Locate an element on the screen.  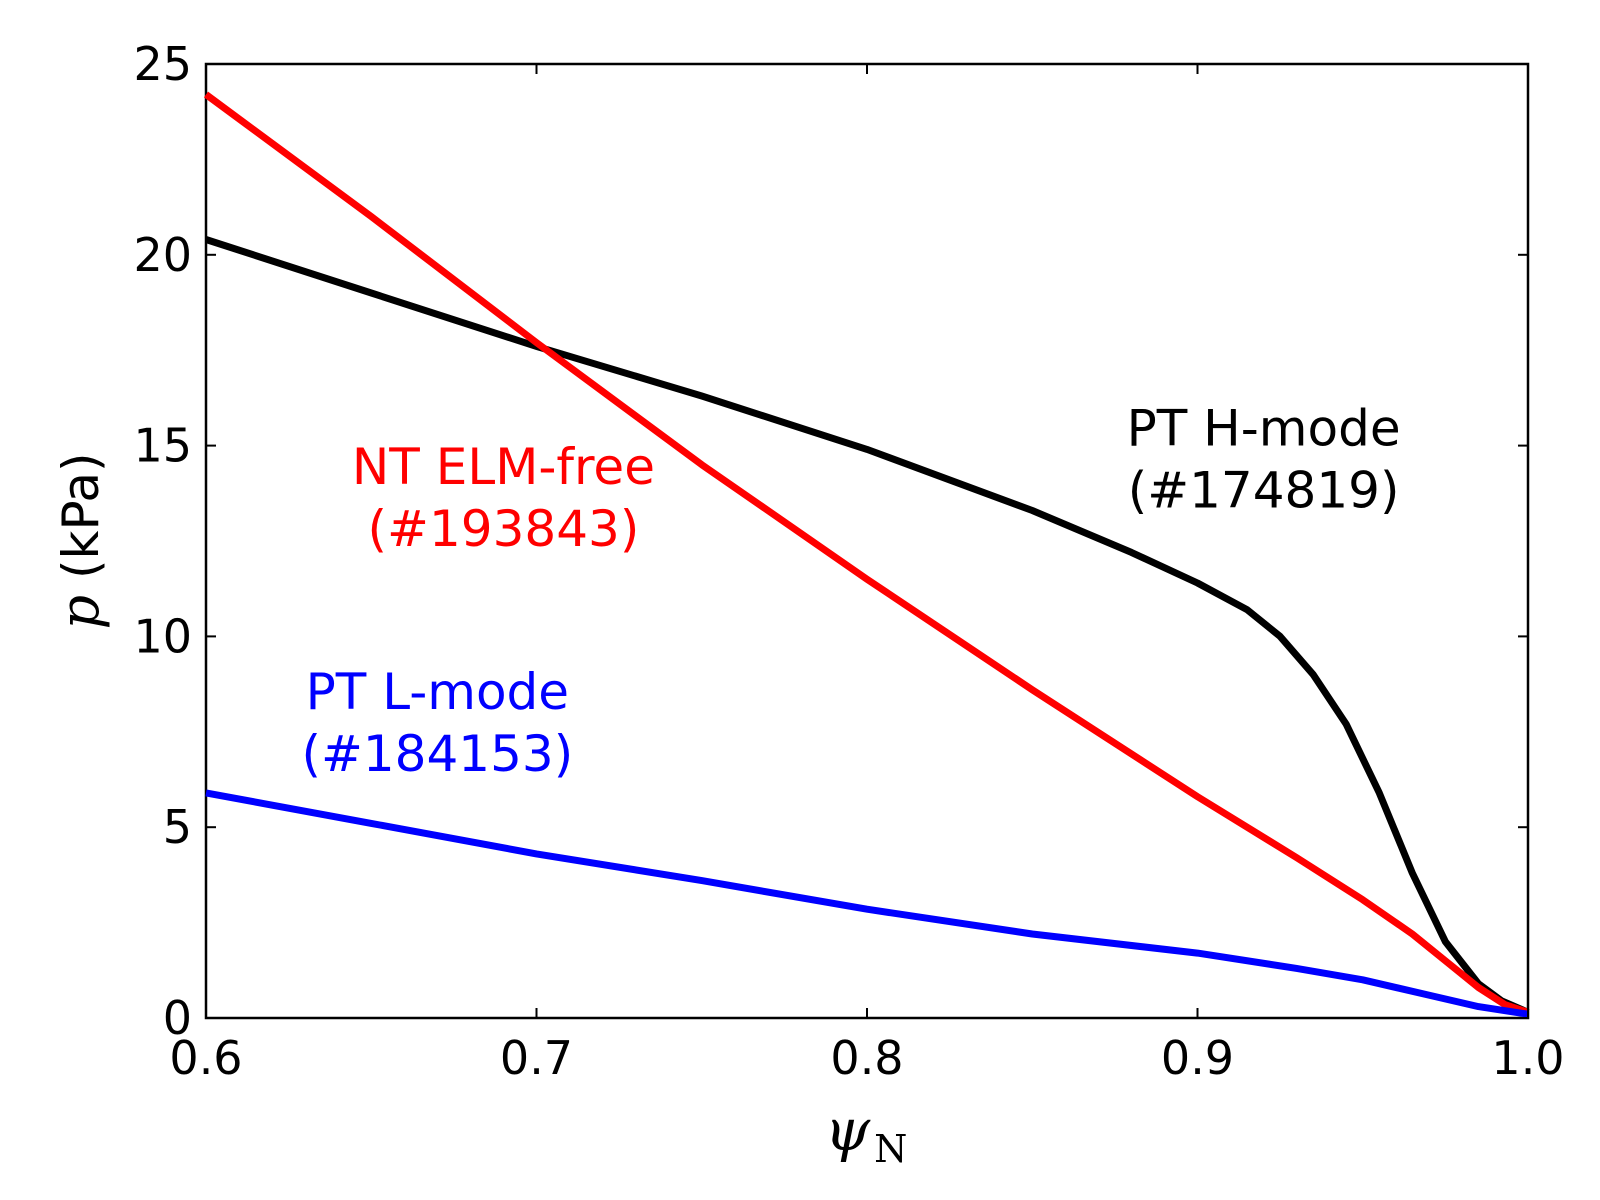
y-axis-unit: (kPa) is located at coordinates (81, 515).